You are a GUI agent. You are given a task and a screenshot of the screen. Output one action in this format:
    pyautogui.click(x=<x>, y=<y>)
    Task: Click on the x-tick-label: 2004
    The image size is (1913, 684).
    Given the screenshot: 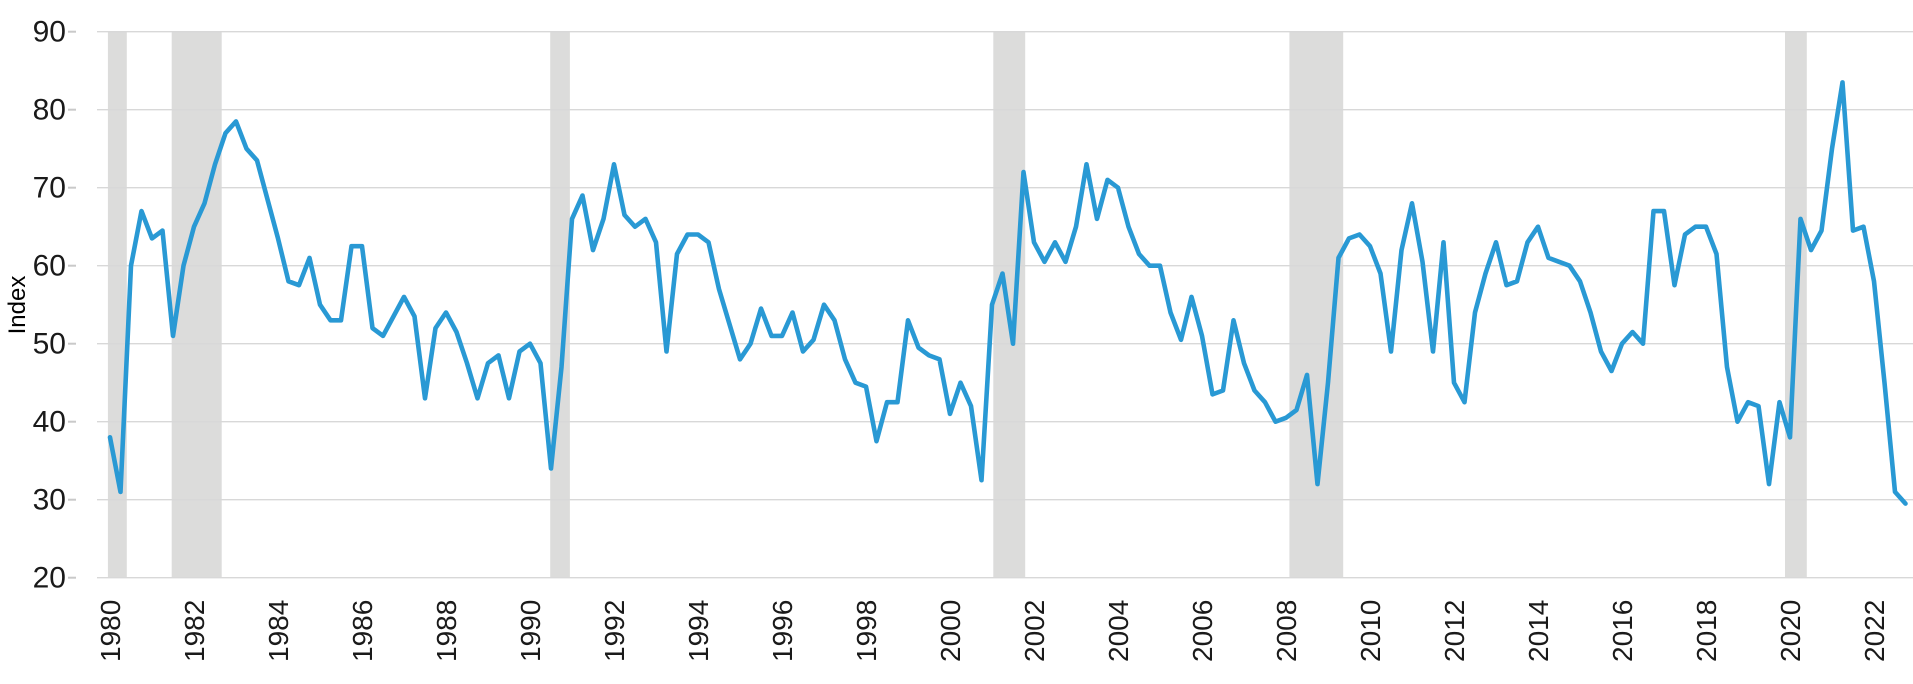 What is the action you would take?
    pyautogui.click(x=1118, y=631)
    